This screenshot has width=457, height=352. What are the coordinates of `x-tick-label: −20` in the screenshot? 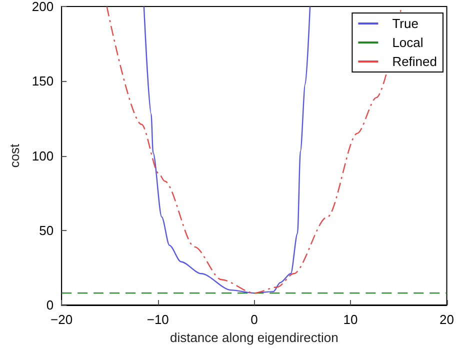 It's located at (61, 319).